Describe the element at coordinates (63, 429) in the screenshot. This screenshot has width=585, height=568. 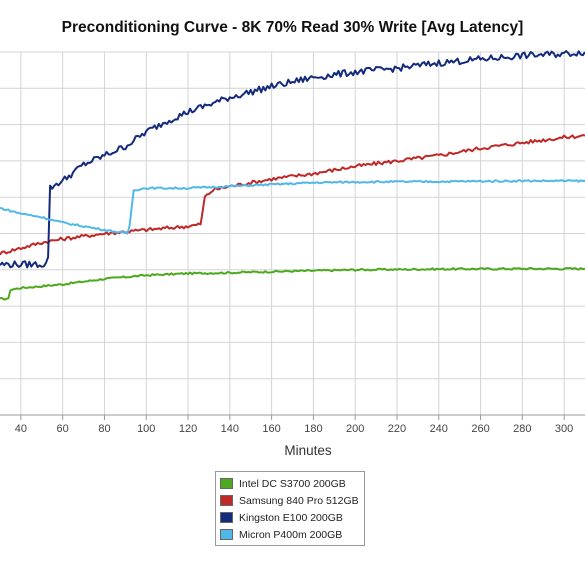
I see `x-tick-label: 60` at that location.